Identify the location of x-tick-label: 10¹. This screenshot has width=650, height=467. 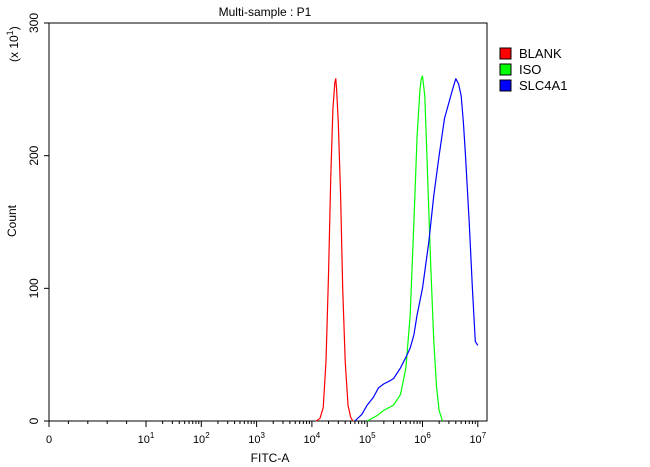
(146, 438).